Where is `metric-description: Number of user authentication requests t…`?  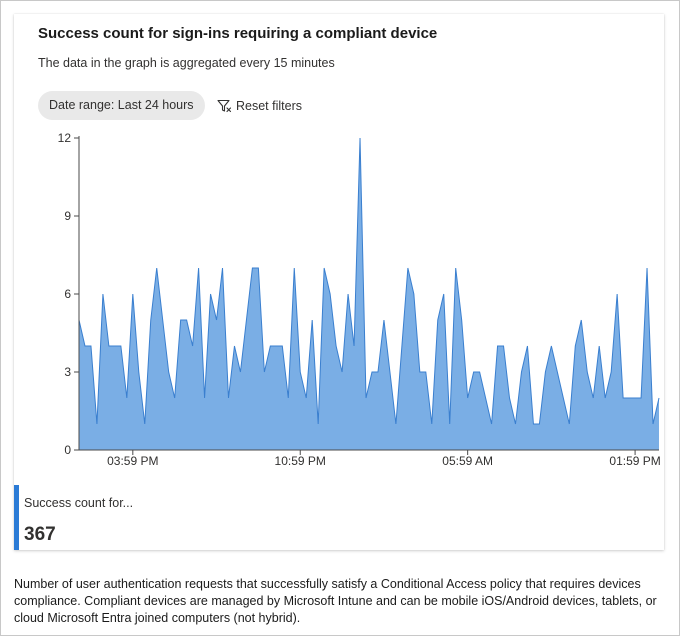 metric-description: Number of user authentication requests t… is located at coordinates (335, 601).